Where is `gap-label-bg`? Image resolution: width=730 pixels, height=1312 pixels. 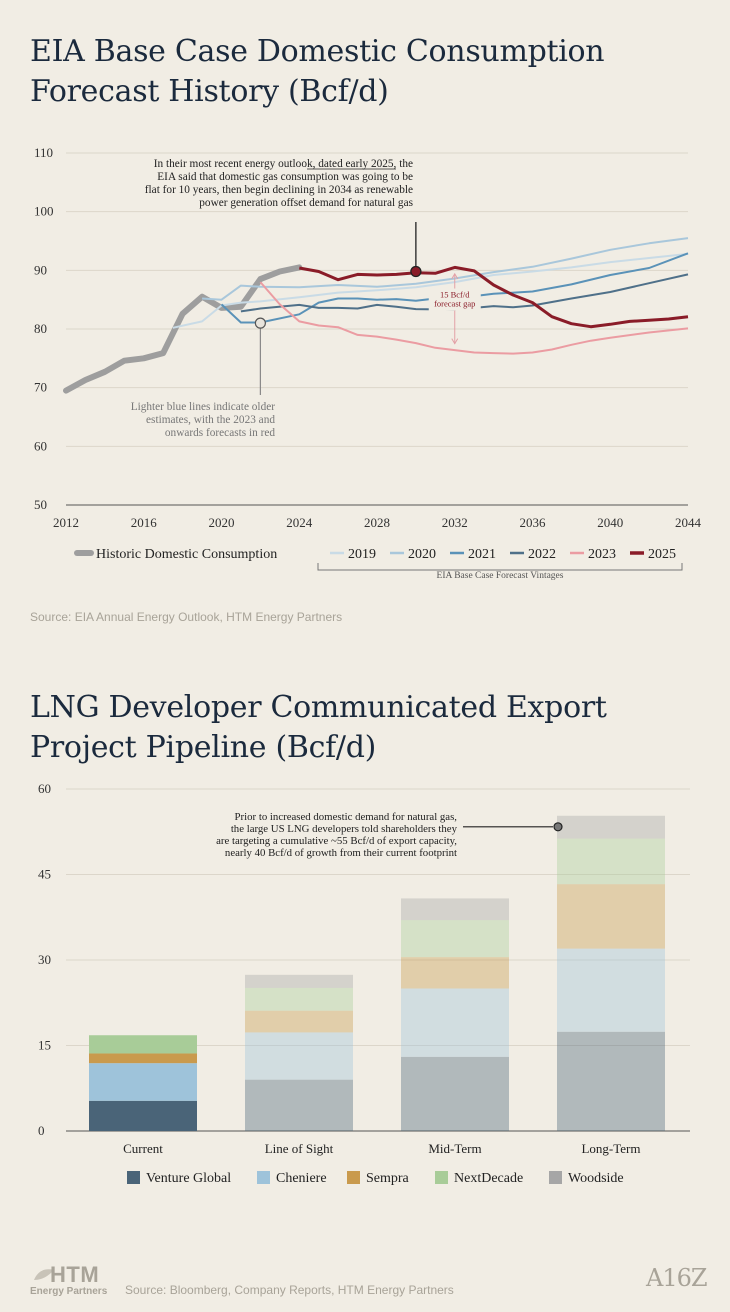 gap-label-bg is located at coordinates (454, 299).